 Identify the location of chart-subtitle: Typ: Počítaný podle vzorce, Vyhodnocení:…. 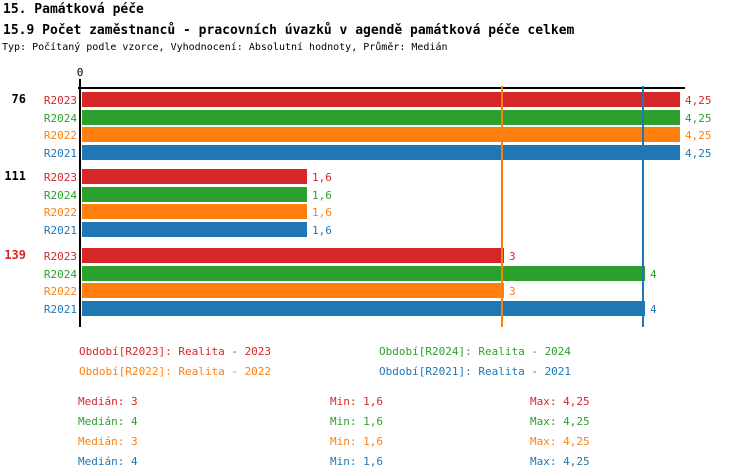
(225, 47).